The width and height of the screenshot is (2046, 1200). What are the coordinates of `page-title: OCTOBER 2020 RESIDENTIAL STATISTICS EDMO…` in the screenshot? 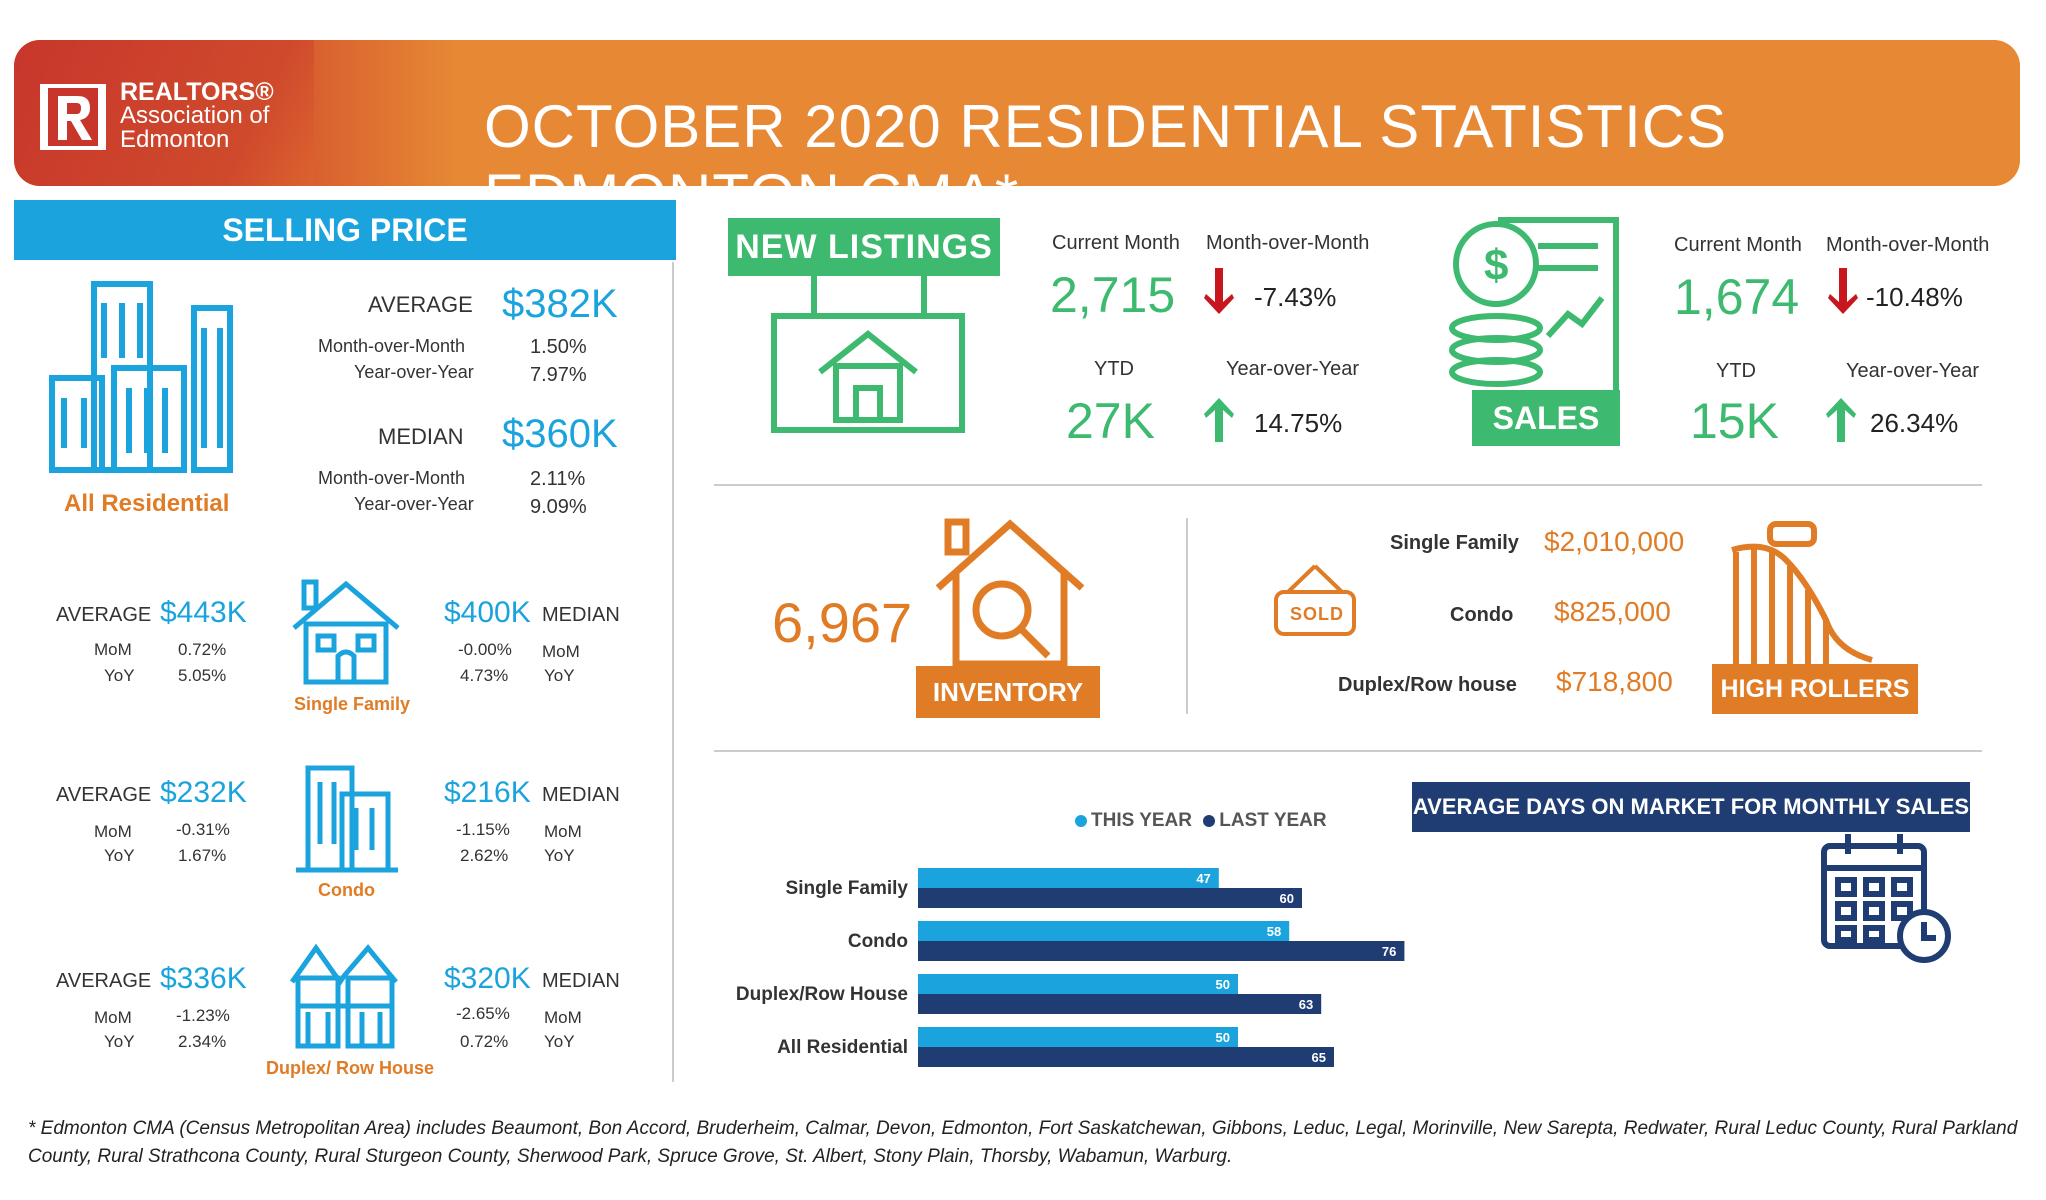 It's located at (1106, 161).